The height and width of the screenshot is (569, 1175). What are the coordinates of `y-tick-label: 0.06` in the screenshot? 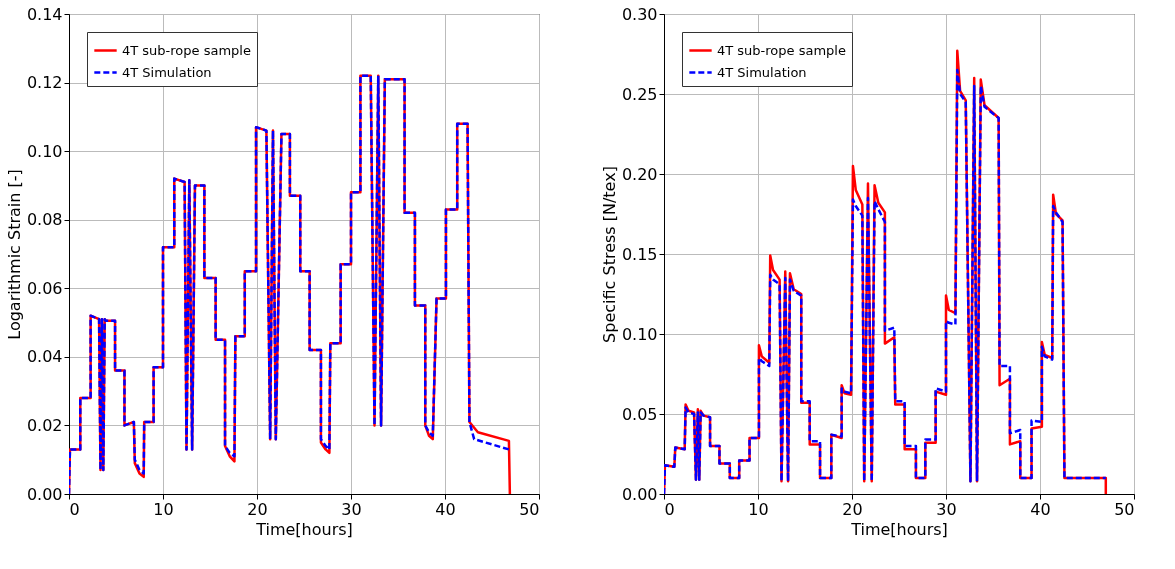 It's located at (44, 288).